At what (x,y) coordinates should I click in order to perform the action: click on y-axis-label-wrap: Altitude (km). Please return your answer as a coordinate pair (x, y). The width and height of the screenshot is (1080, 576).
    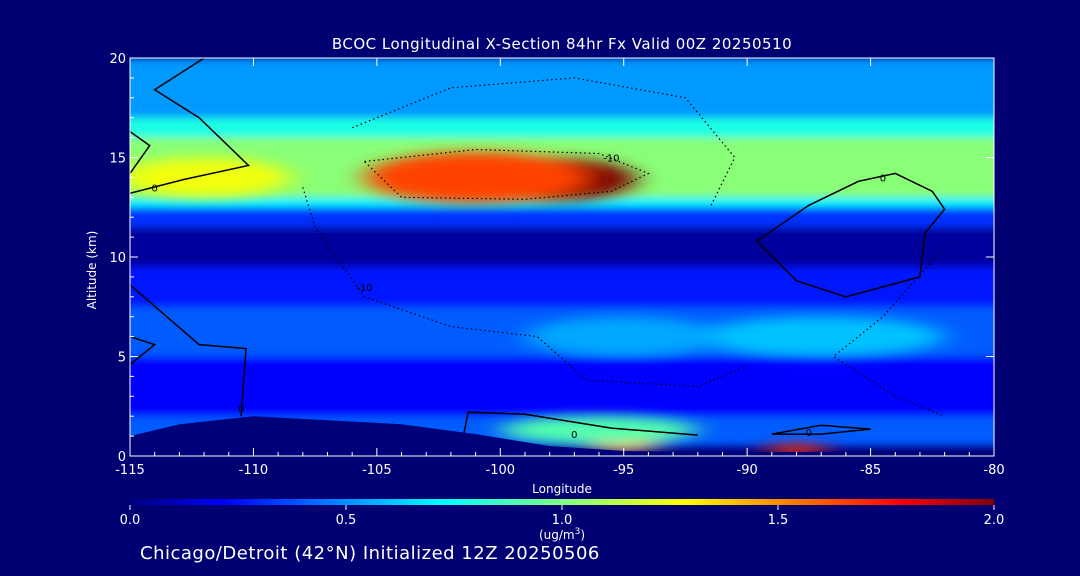
    Looking at the image, I should click on (92, 270).